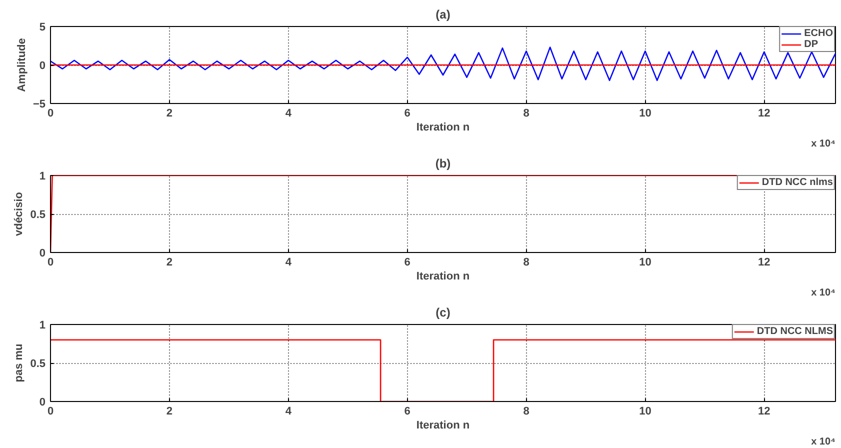  I want to click on line-series, so click(443, 64).